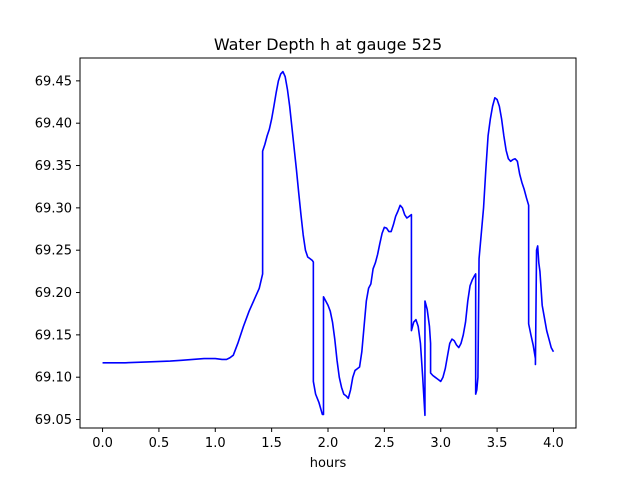 The height and width of the screenshot is (480, 640). Describe the element at coordinates (53, 251) in the screenshot. I see `y-tick-label: 69.25` at that location.